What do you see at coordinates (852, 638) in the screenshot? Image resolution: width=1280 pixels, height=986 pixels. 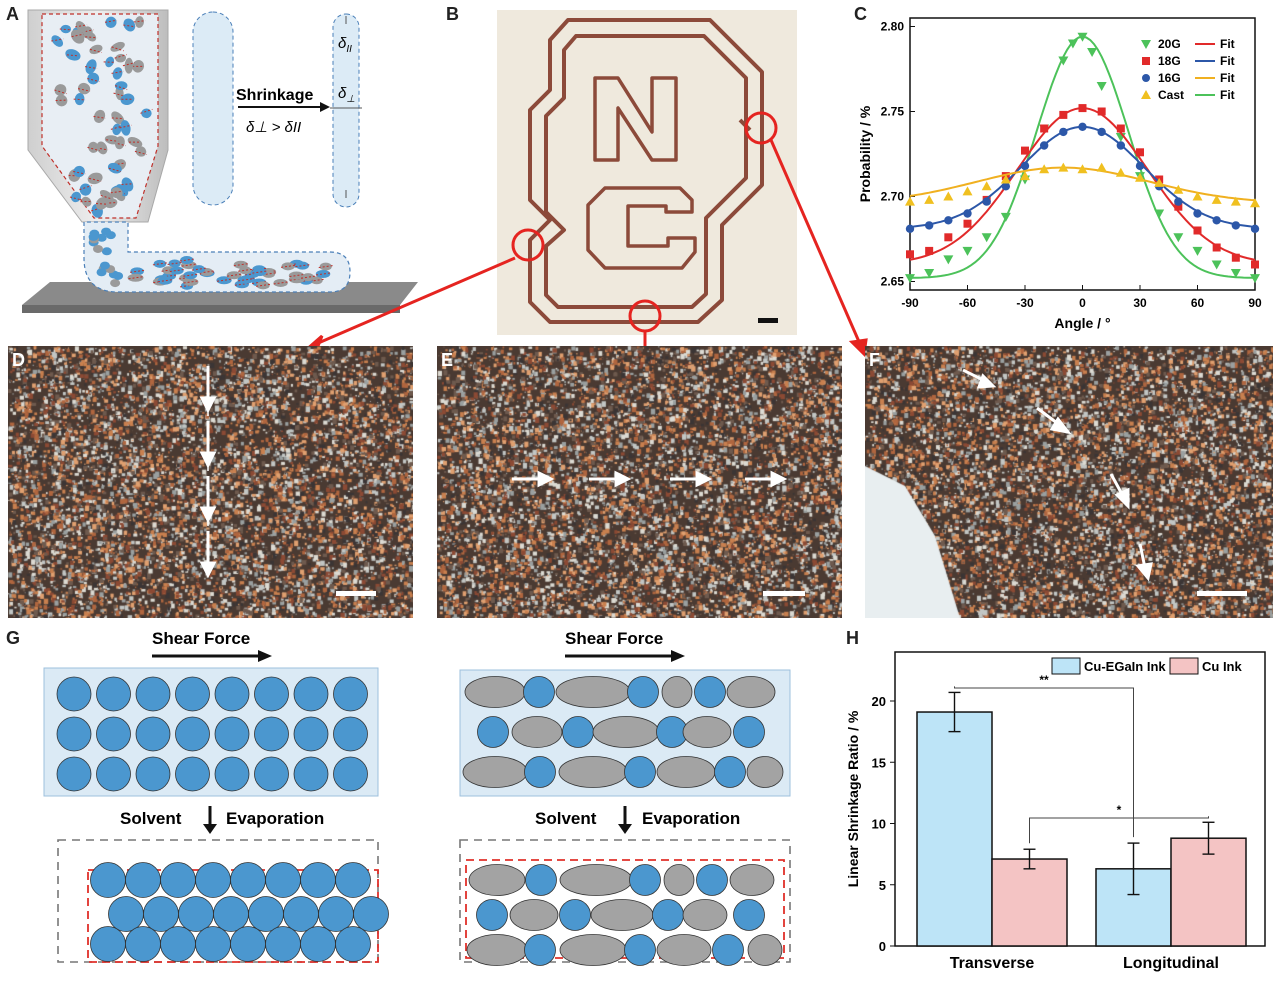 I see `panel-label-h: H` at bounding box center [852, 638].